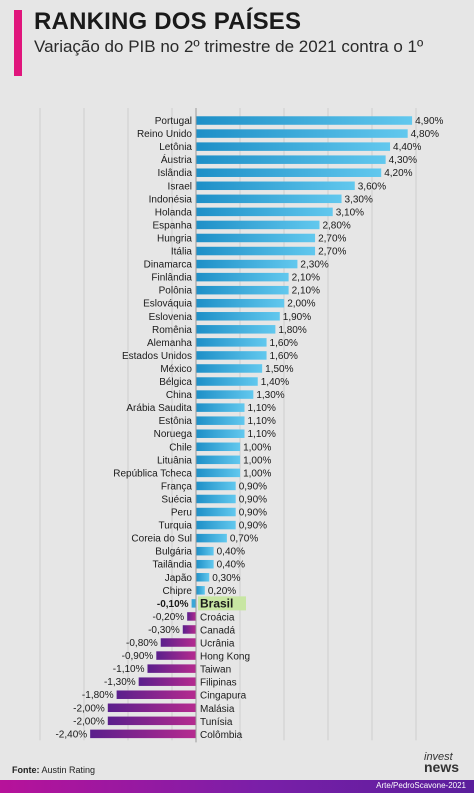 The width and height of the screenshot is (474, 793). Describe the element at coordinates (175, 382) in the screenshot. I see `category-label: Bélgica` at that location.